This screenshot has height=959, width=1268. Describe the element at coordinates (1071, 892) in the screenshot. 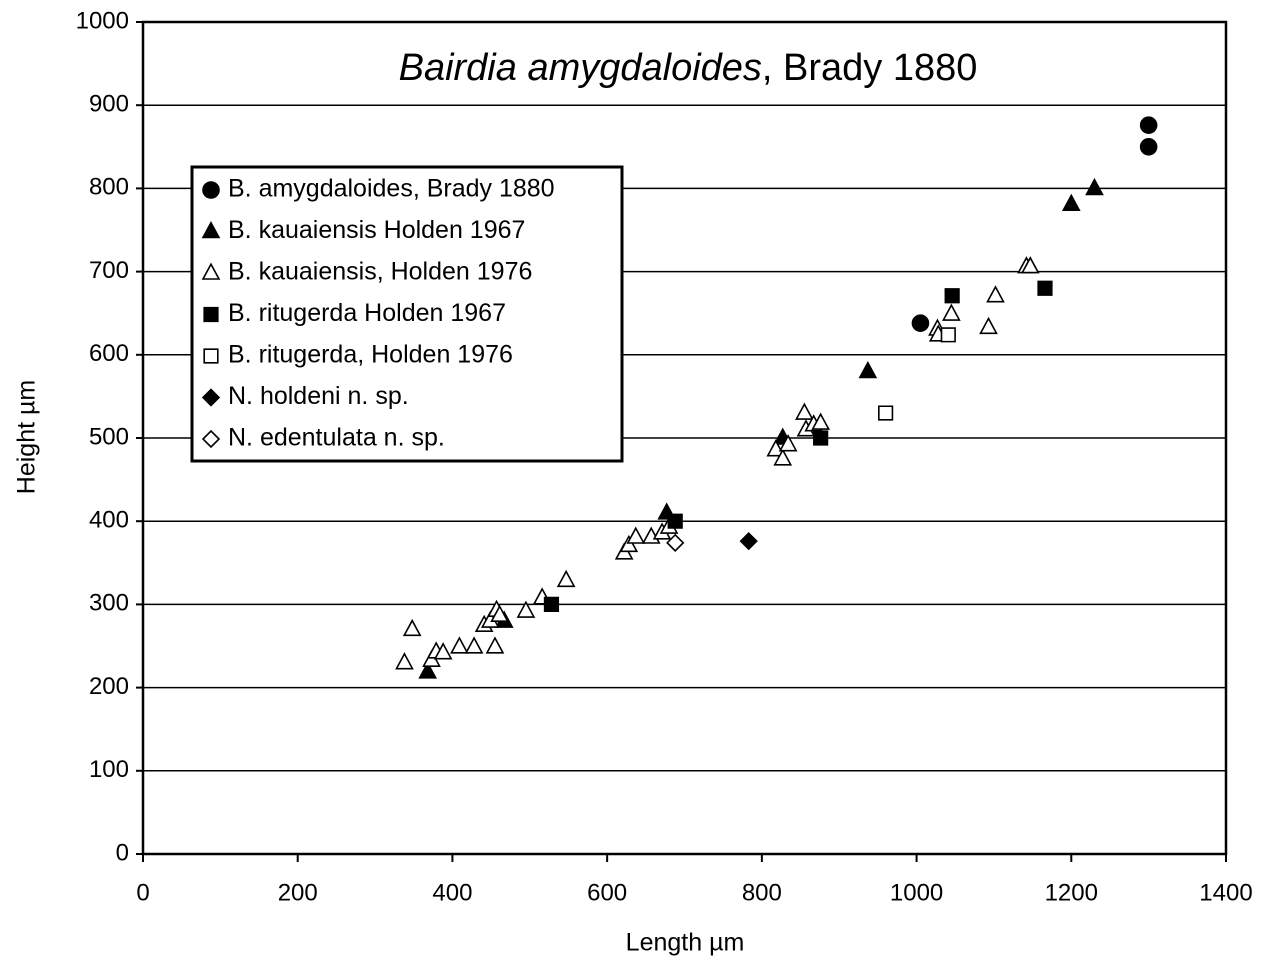

I see `x-tick-label: 1200` at that location.